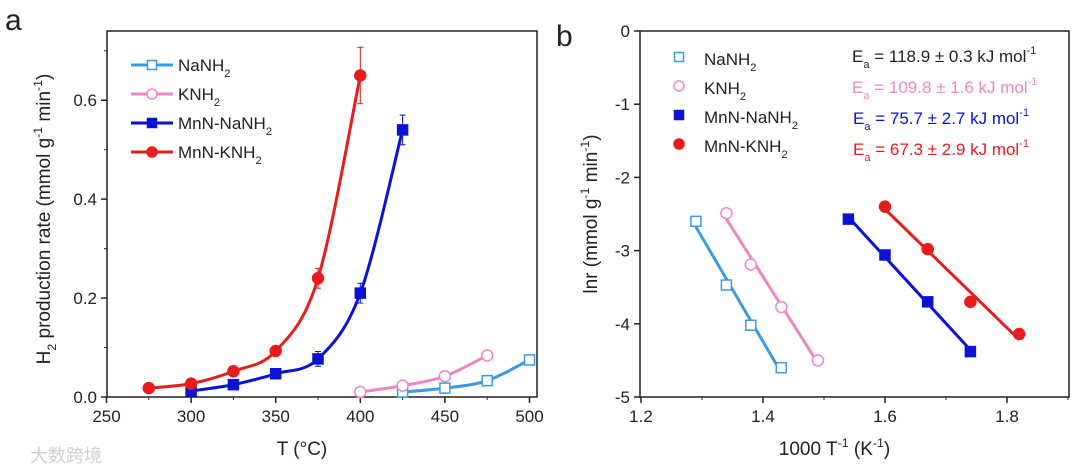 This screenshot has width=1080, height=474. What do you see at coordinates (763, 416) in the screenshot?
I see `x-tick-label: 1.4` at bounding box center [763, 416].